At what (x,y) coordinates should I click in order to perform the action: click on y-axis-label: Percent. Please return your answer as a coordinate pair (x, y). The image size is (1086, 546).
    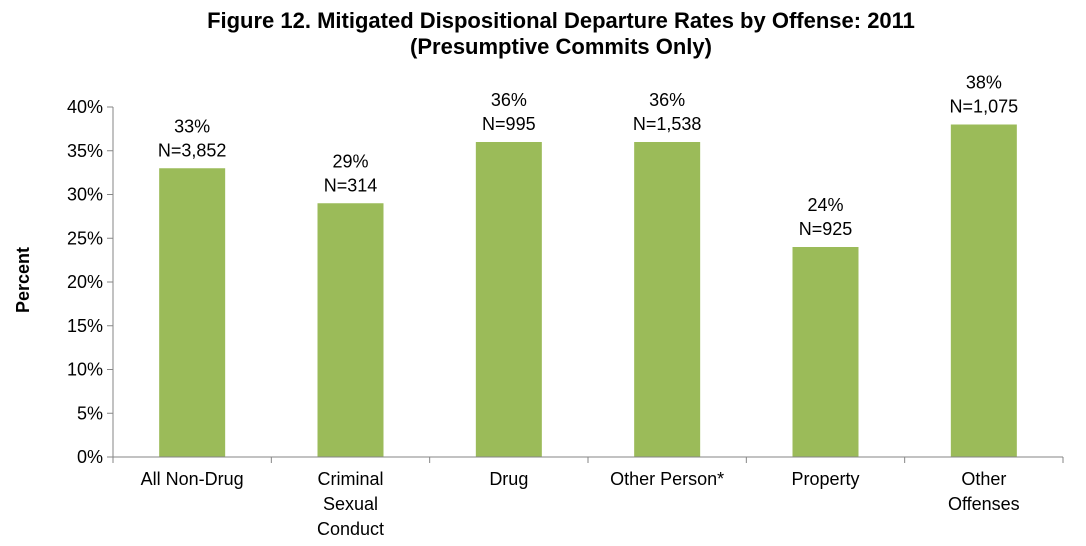
    Looking at the image, I should click on (23, 280).